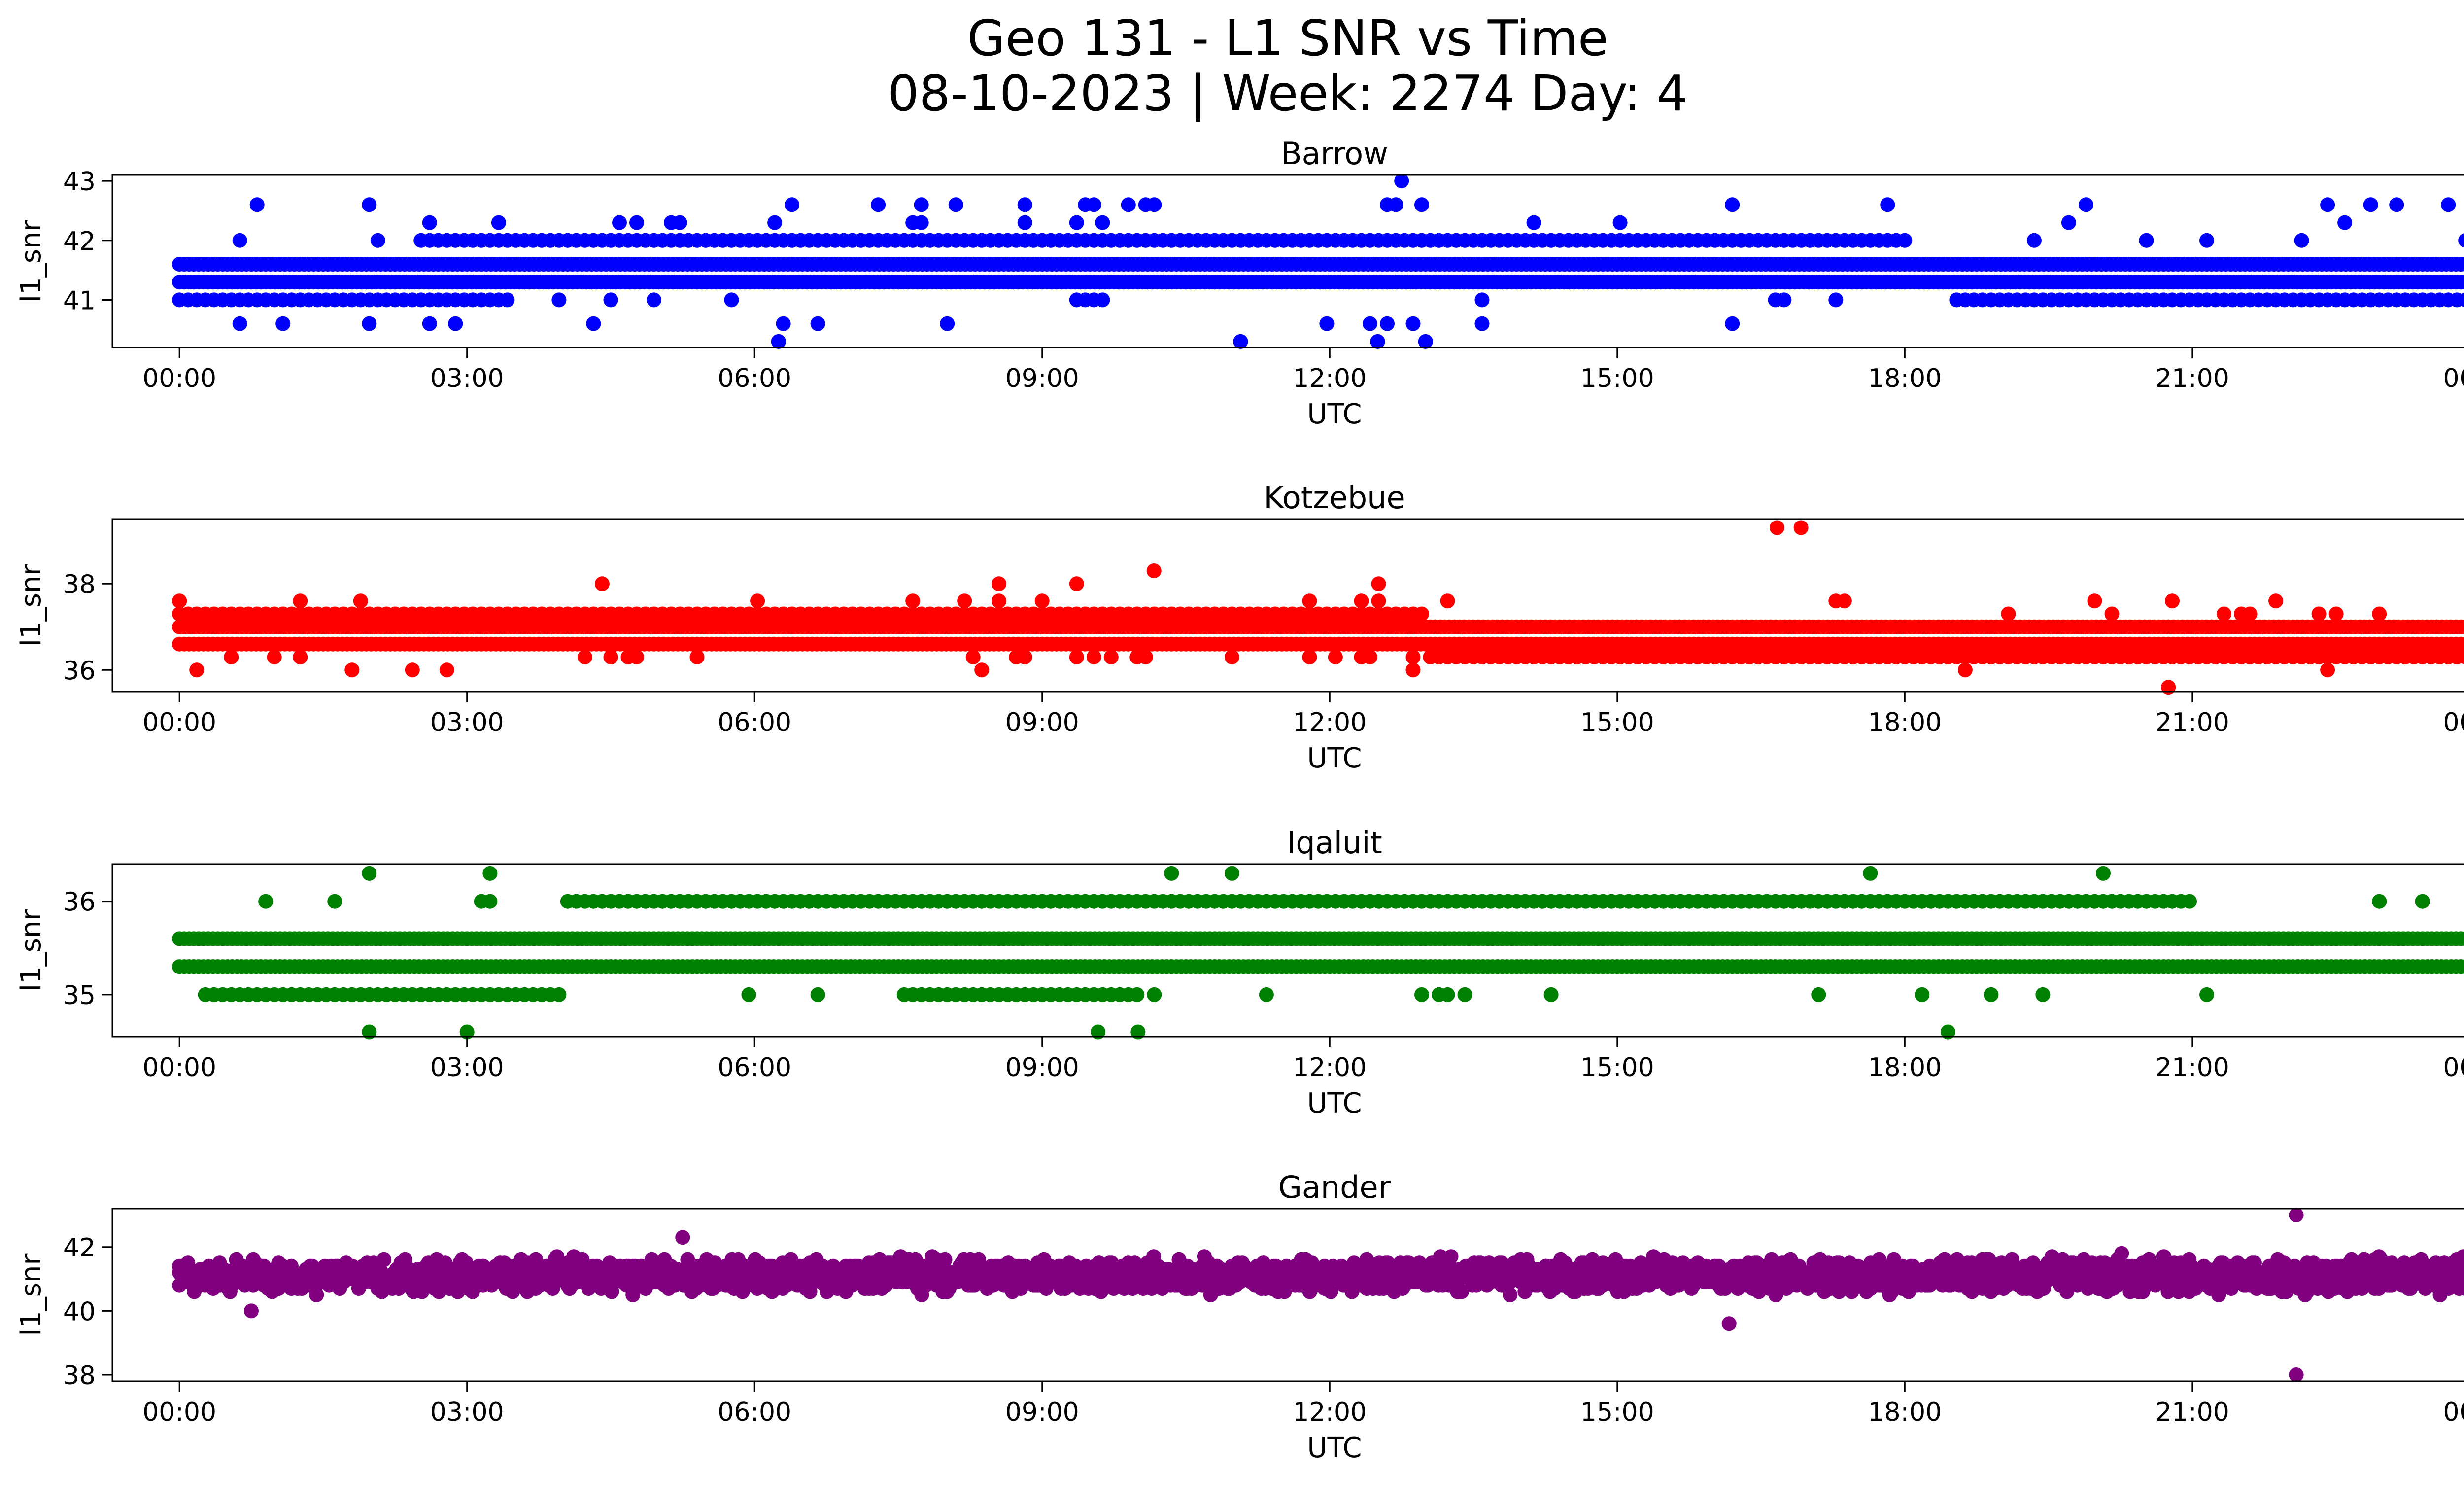  Describe the element at coordinates (2192, 378) in the screenshot. I see `x-tick-label: 21:00` at that location.